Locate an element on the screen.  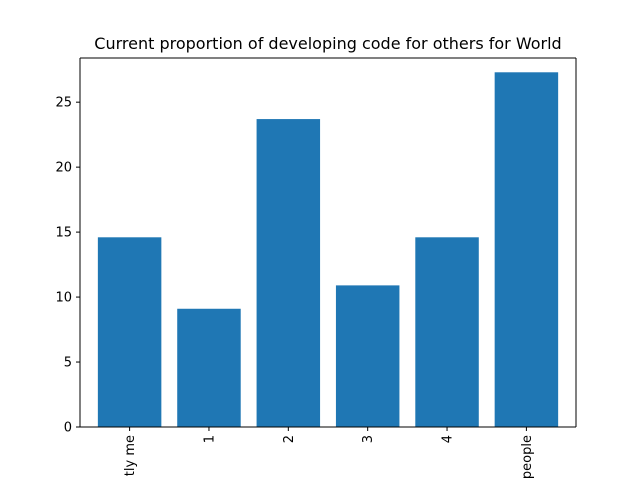
y-tick-label: 10 is located at coordinates (63, 298).